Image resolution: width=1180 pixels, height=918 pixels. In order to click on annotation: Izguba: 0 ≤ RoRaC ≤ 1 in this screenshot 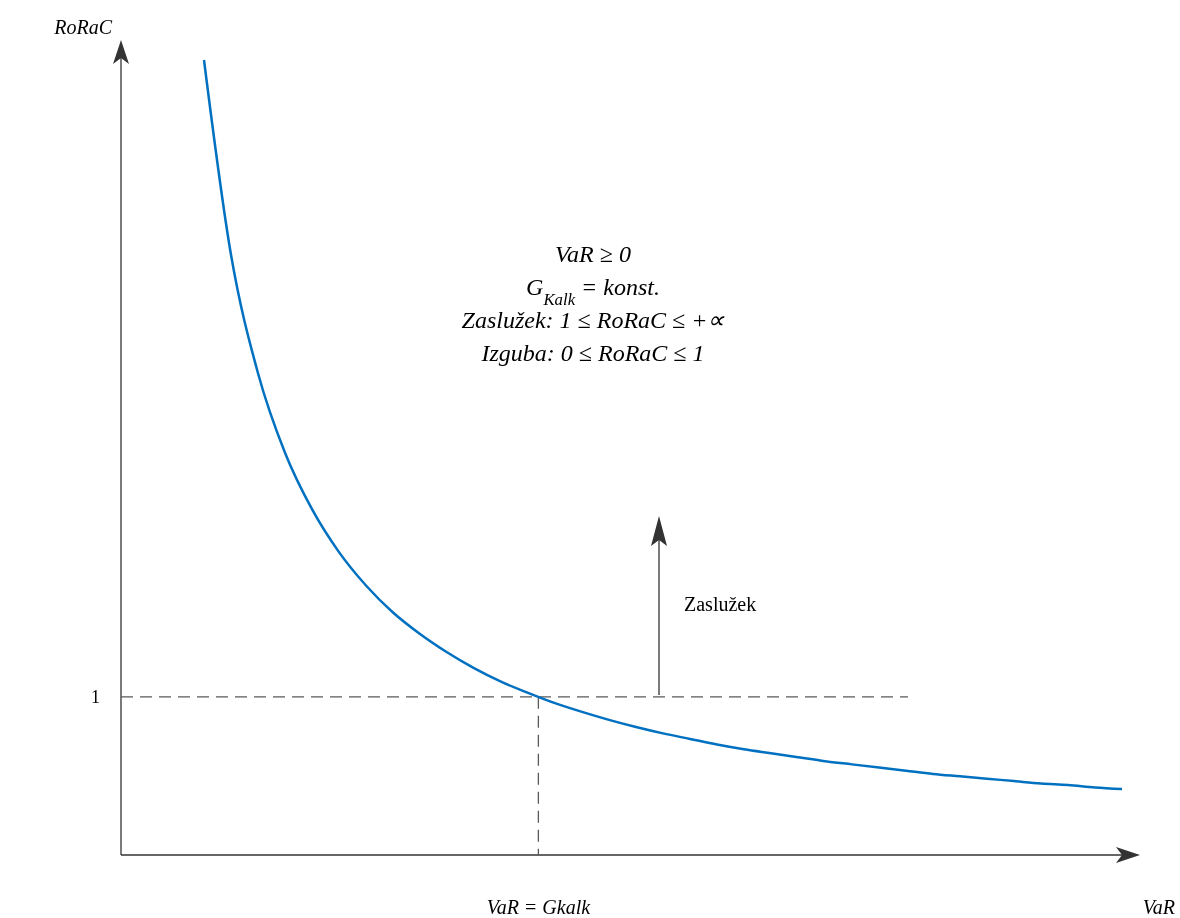, I will do `click(592, 353)`.